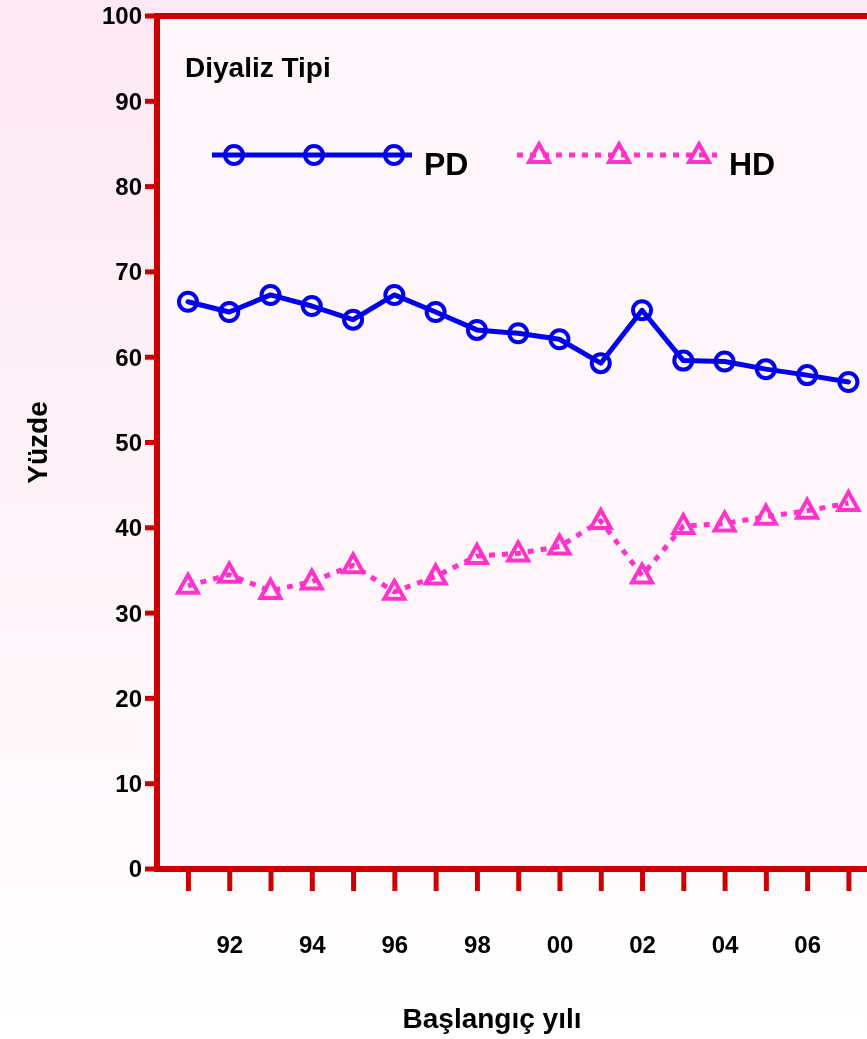  Describe the element at coordinates (128, 784) in the screenshot. I see `y-tick-label: 10` at that location.